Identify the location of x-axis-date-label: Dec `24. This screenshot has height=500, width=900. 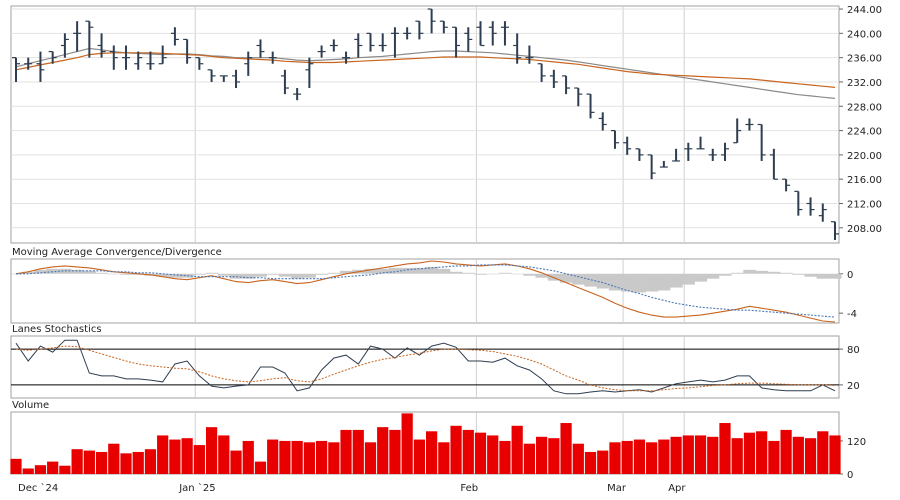
(38, 488).